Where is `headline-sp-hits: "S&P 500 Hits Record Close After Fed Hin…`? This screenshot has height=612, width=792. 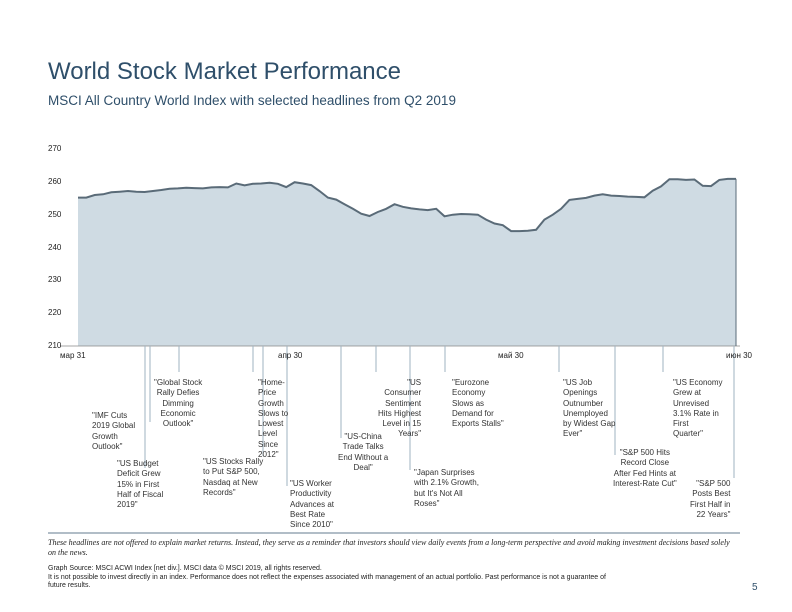
headline-sp-hits: "S&P 500 Hits Record Close After Fed Hin… is located at coordinates (645, 468).